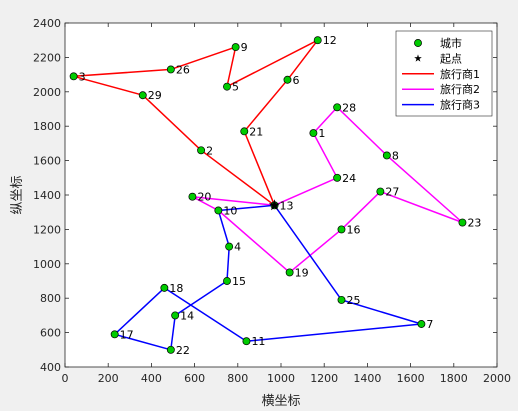 The height and width of the screenshot is (411, 518). What do you see at coordinates (258, 341) in the screenshot?
I see `city-label: 11` at bounding box center [258, 341].